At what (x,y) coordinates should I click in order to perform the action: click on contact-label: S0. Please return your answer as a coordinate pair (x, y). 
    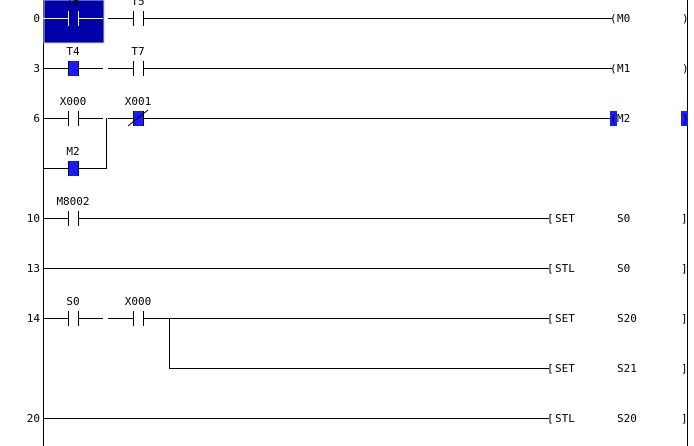
    Looking at the image, I should click on (72, 301).